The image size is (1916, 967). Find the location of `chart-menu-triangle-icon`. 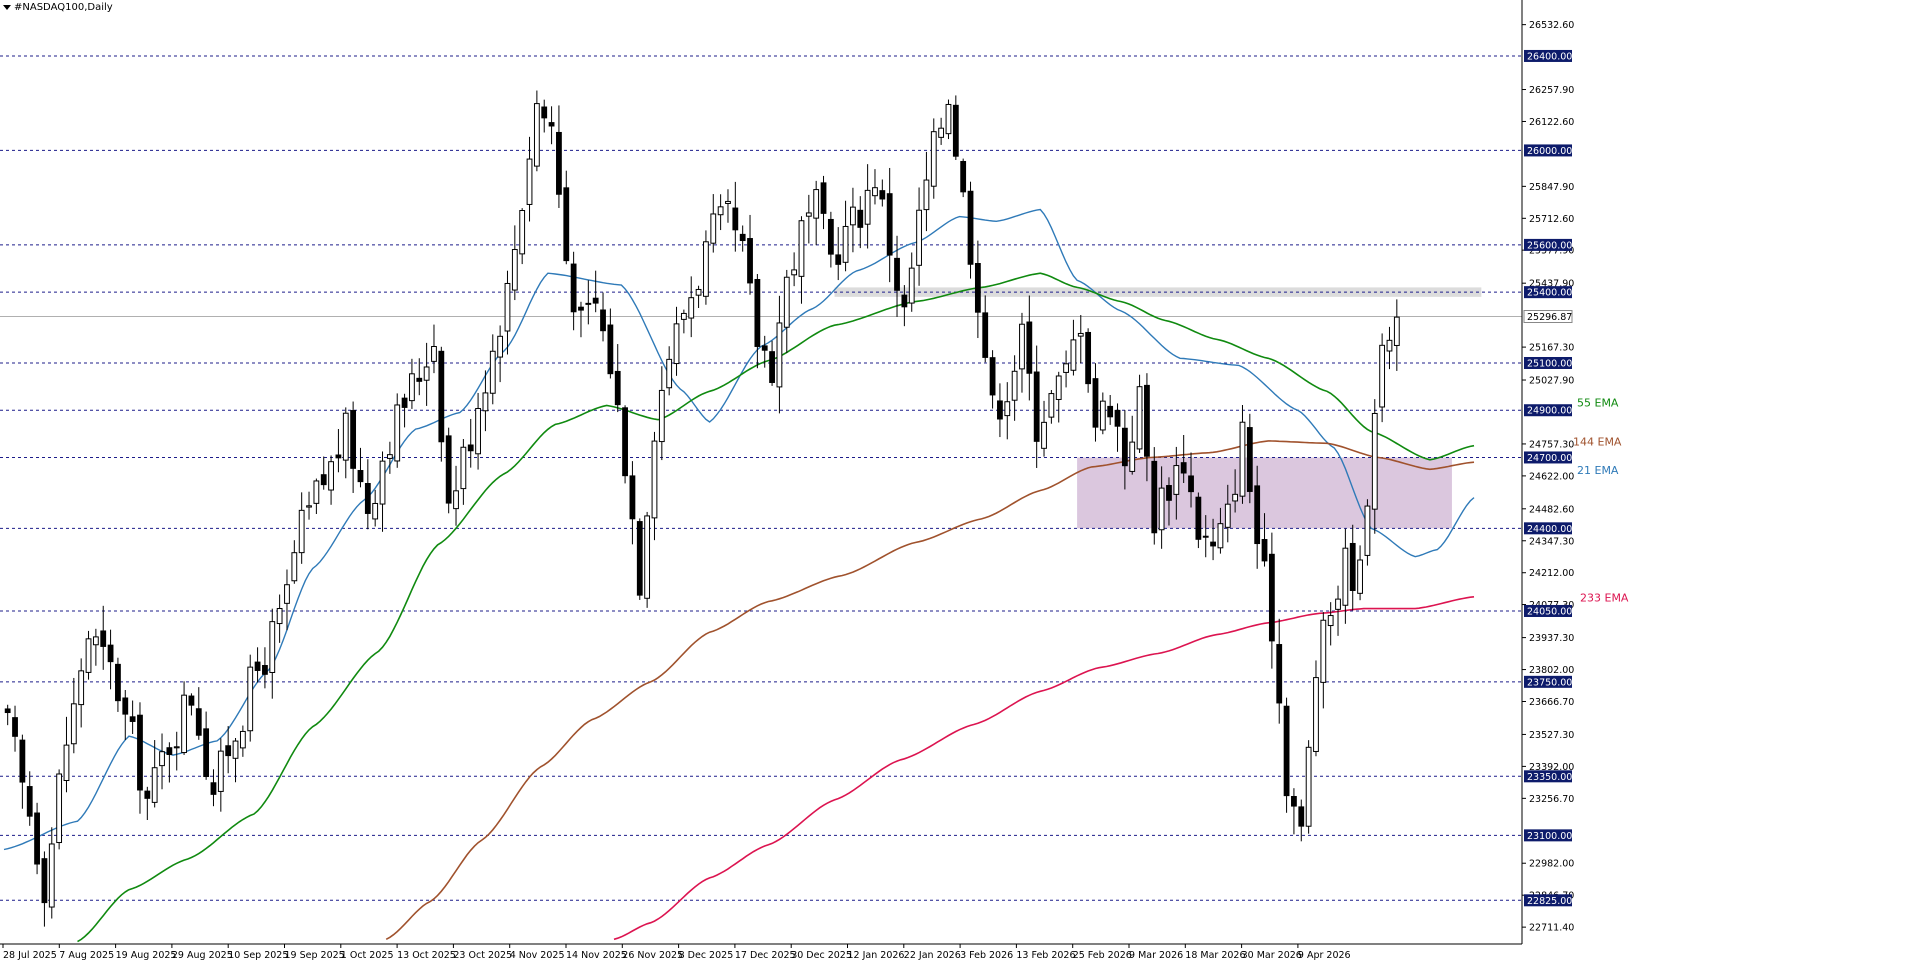

chart-menu-triangle-icon is located at coordinates (7, 7).